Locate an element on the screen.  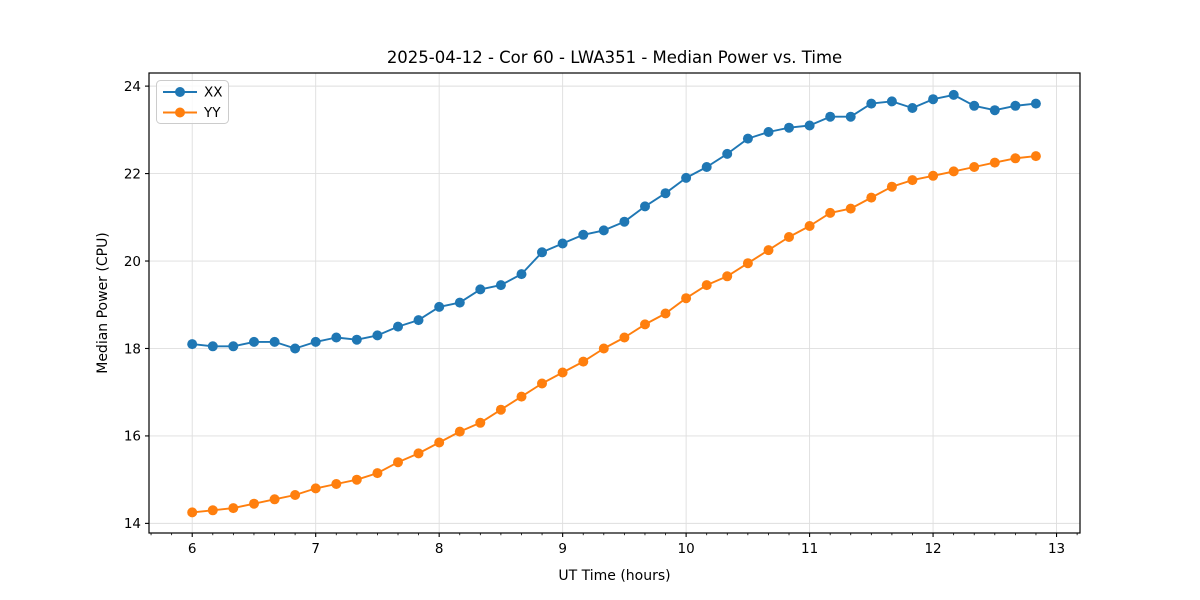
y-tick-label: 16 is located at coordinates (132, 437).